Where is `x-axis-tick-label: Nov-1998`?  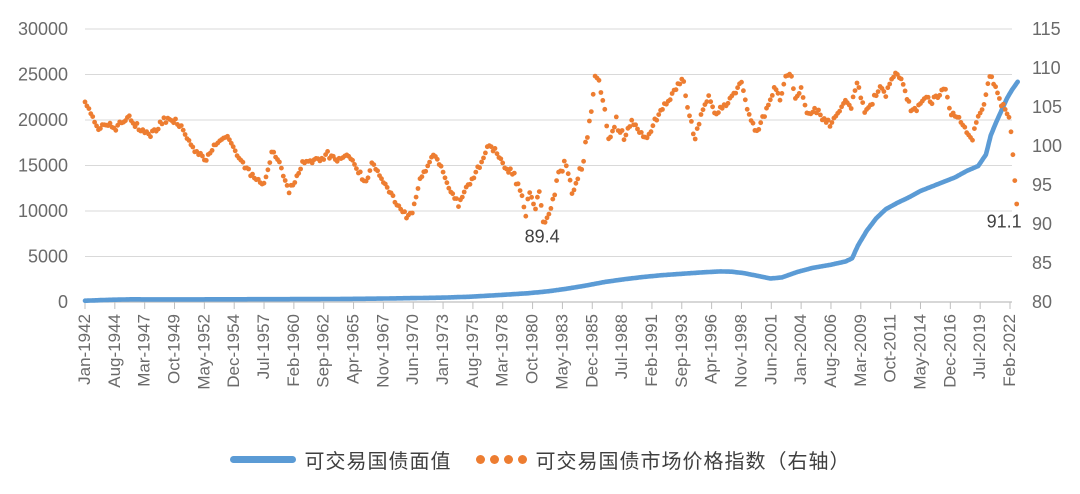 x-axis-tick-label: Nov-1998 is located at coordinates (740, 351).